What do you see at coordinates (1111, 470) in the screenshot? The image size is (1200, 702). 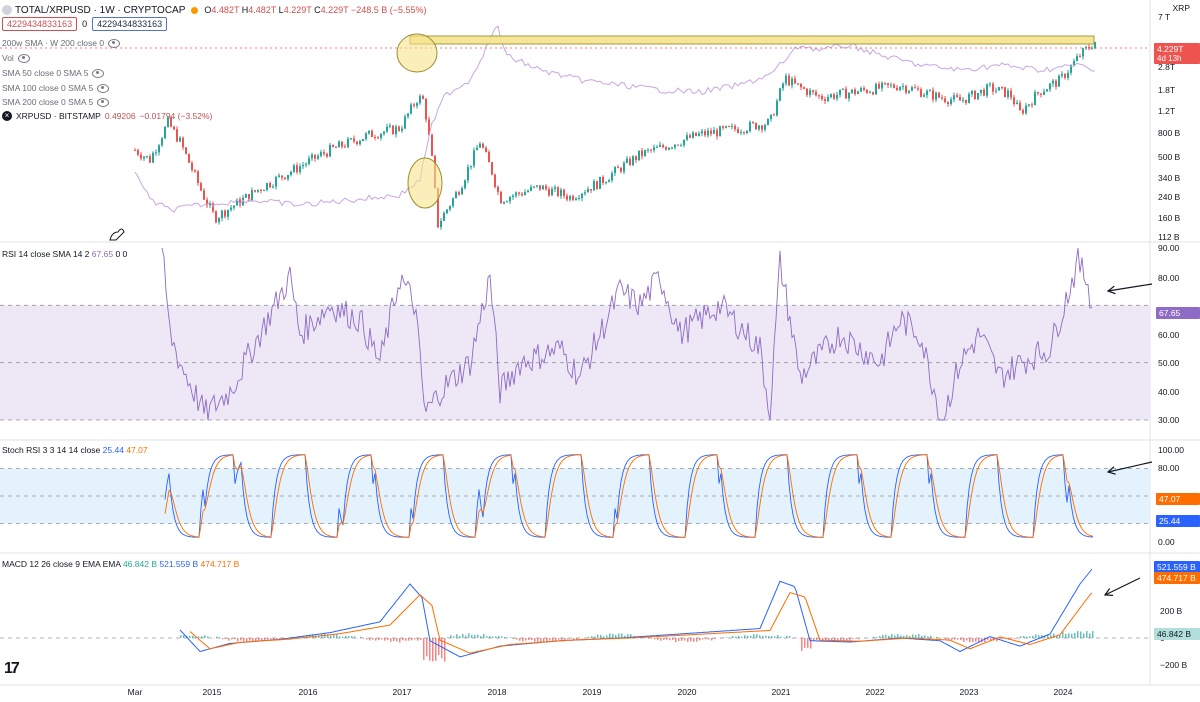 I see `arrow-head-icon` at bounding box center [1111, 470].